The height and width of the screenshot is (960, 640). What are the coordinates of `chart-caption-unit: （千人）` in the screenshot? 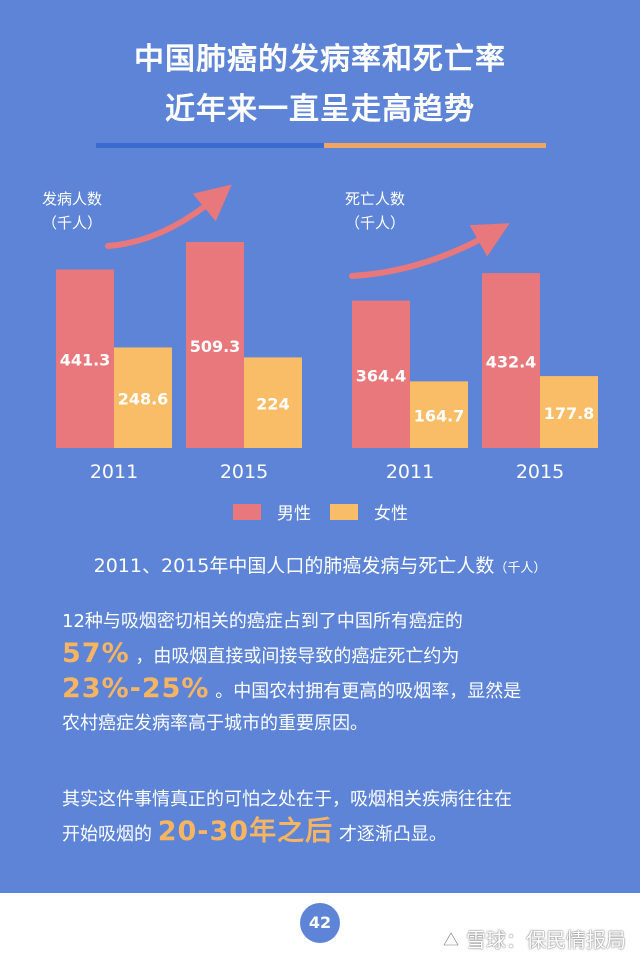 It's located at (520, 568).